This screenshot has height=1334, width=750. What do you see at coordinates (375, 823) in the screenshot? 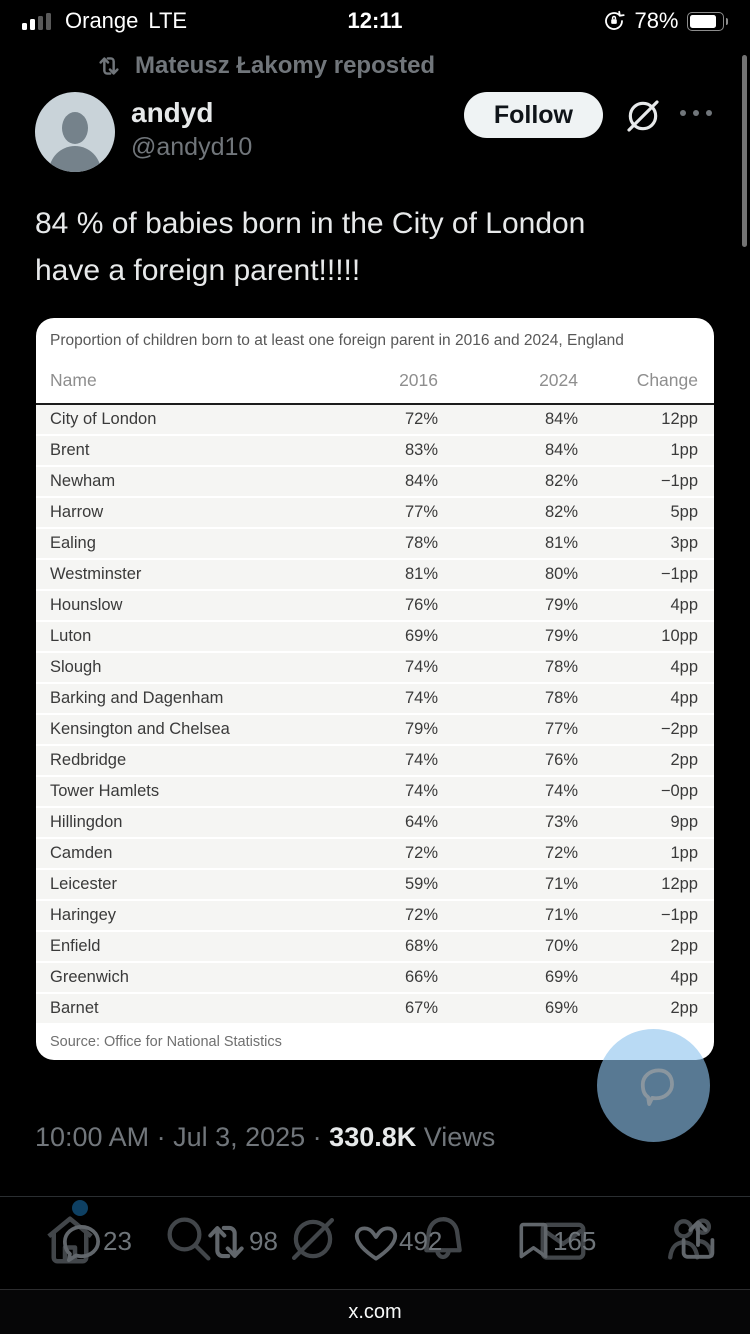
I see `table-row: Hillingdon 64% 73% 9pp` at bounding box center [375, 823].